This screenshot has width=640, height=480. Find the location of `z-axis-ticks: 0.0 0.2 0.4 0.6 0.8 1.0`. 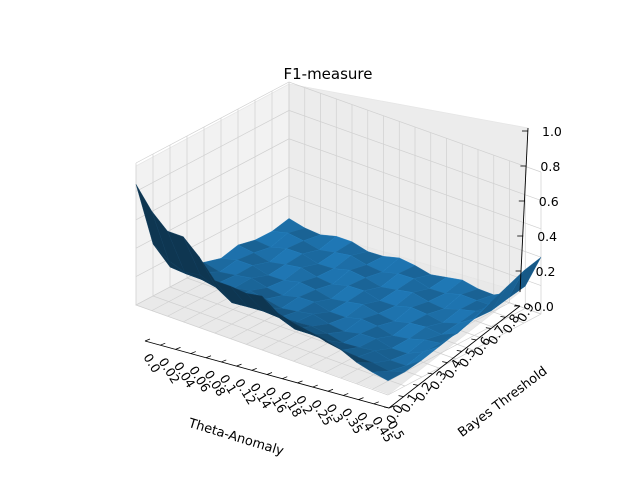

z-axis-ticks: 0.0 0.2 0.4 0.6 0.8 1.0 is located at coordinates (538, 219).